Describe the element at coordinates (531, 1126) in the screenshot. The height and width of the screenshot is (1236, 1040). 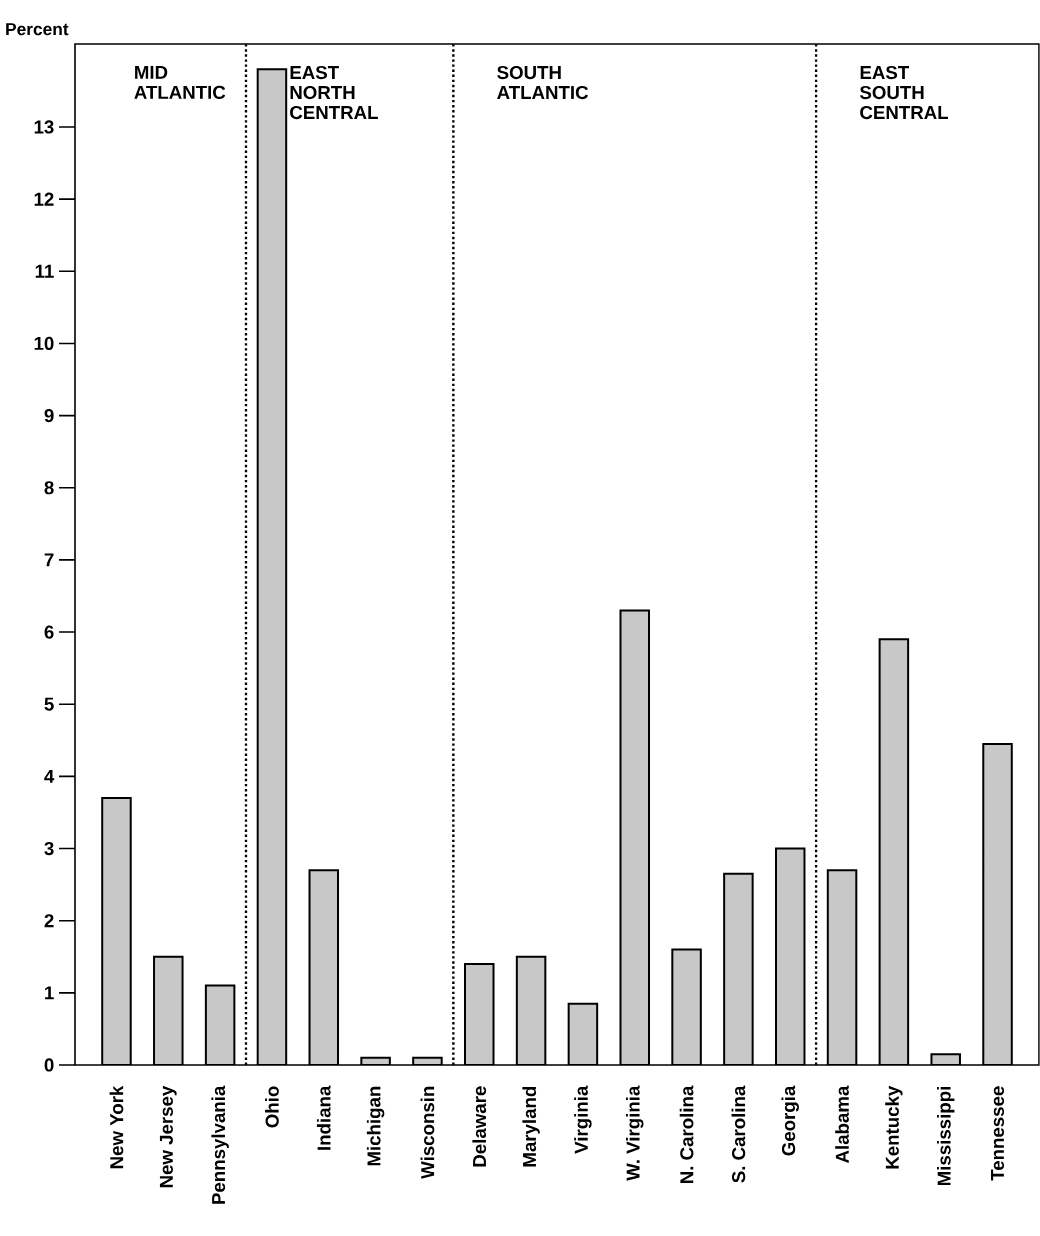
I see `x-tick-label: Maryland` at that location.